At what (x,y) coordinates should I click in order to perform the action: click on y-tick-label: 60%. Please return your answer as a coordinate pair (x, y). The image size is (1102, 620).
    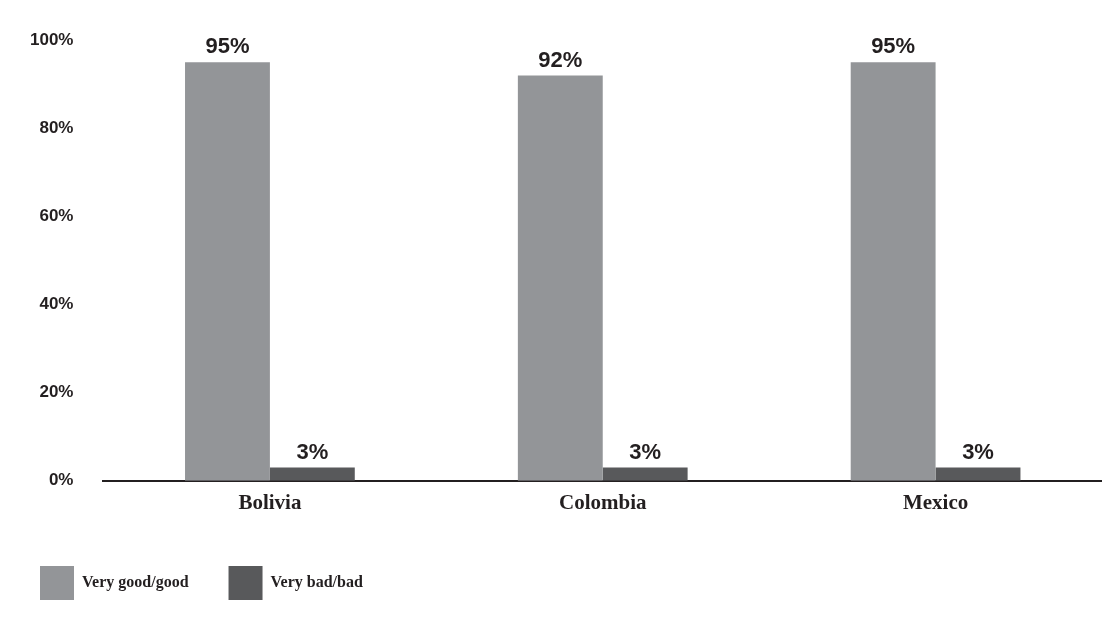
    Looking at the image, I should click on (56, 216).